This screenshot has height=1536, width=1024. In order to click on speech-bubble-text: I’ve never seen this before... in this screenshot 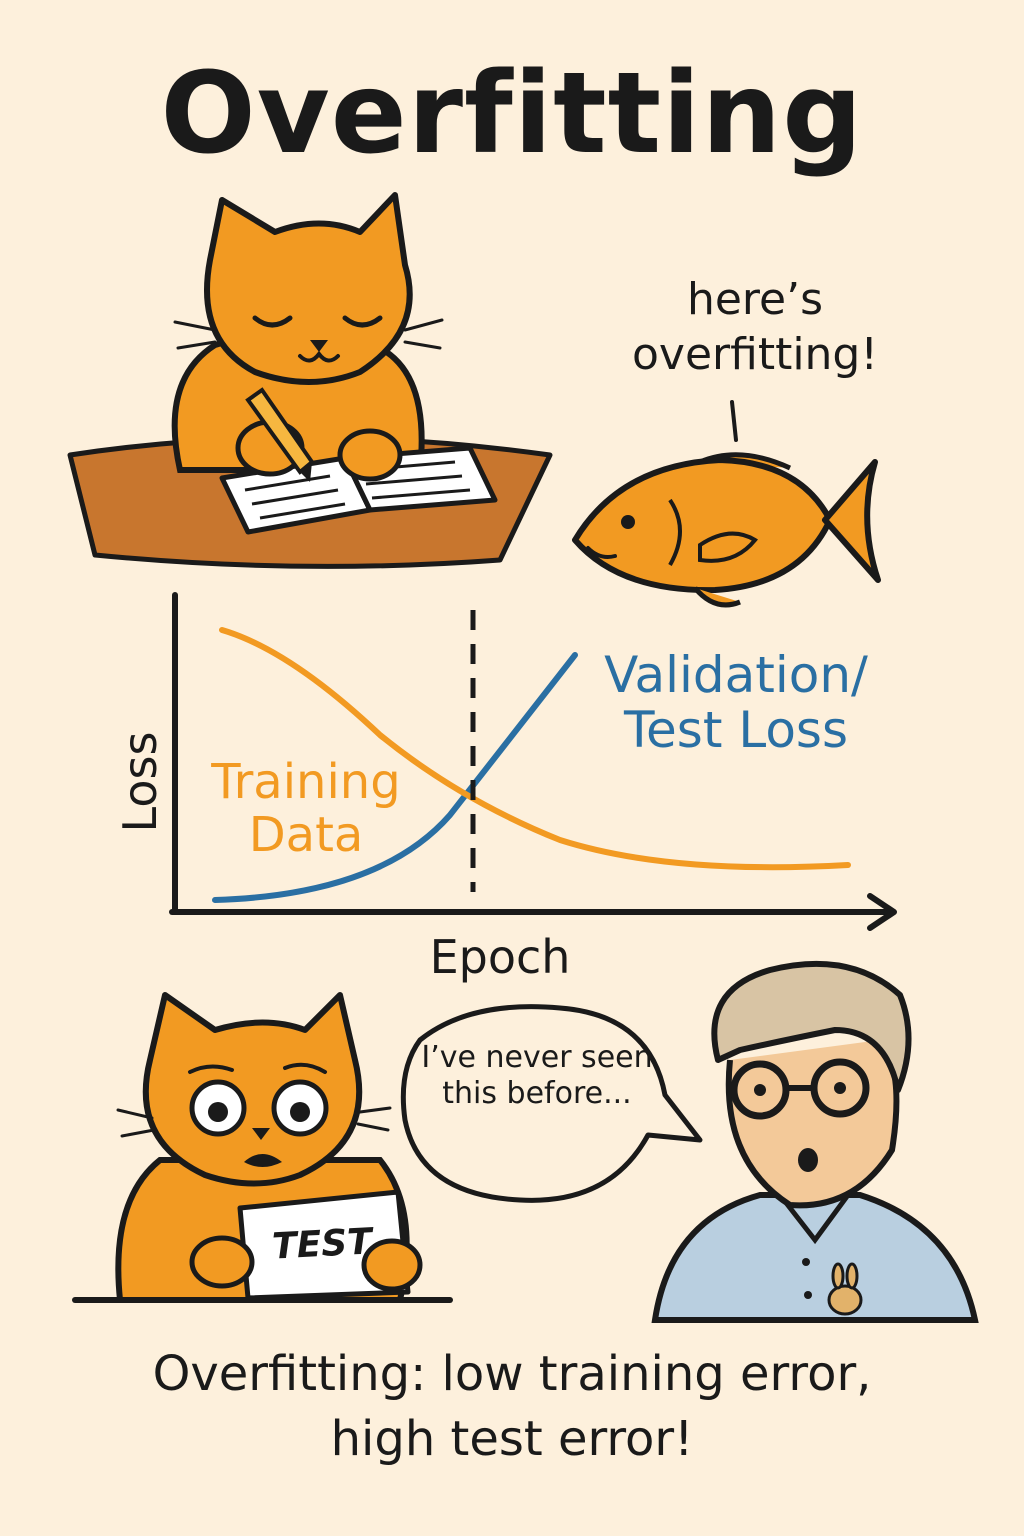, I will do `click(537, 1075)`.